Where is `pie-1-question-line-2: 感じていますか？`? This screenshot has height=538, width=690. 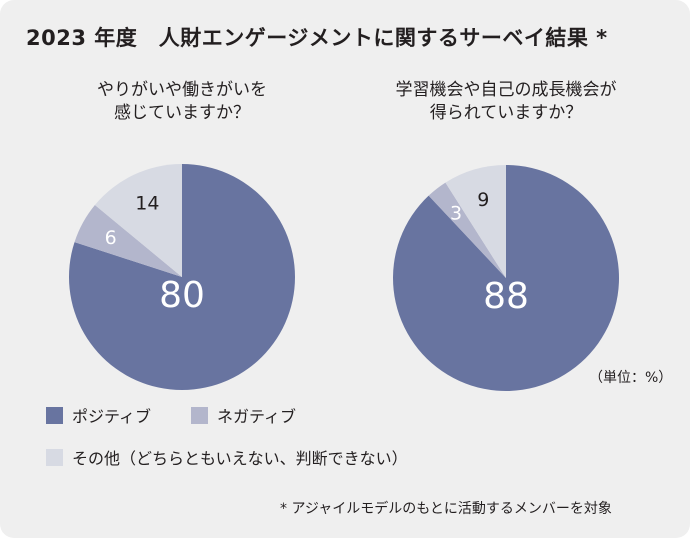 pie-1-question-line-2: 感じていますか？ is located at coordinates (182, 113).